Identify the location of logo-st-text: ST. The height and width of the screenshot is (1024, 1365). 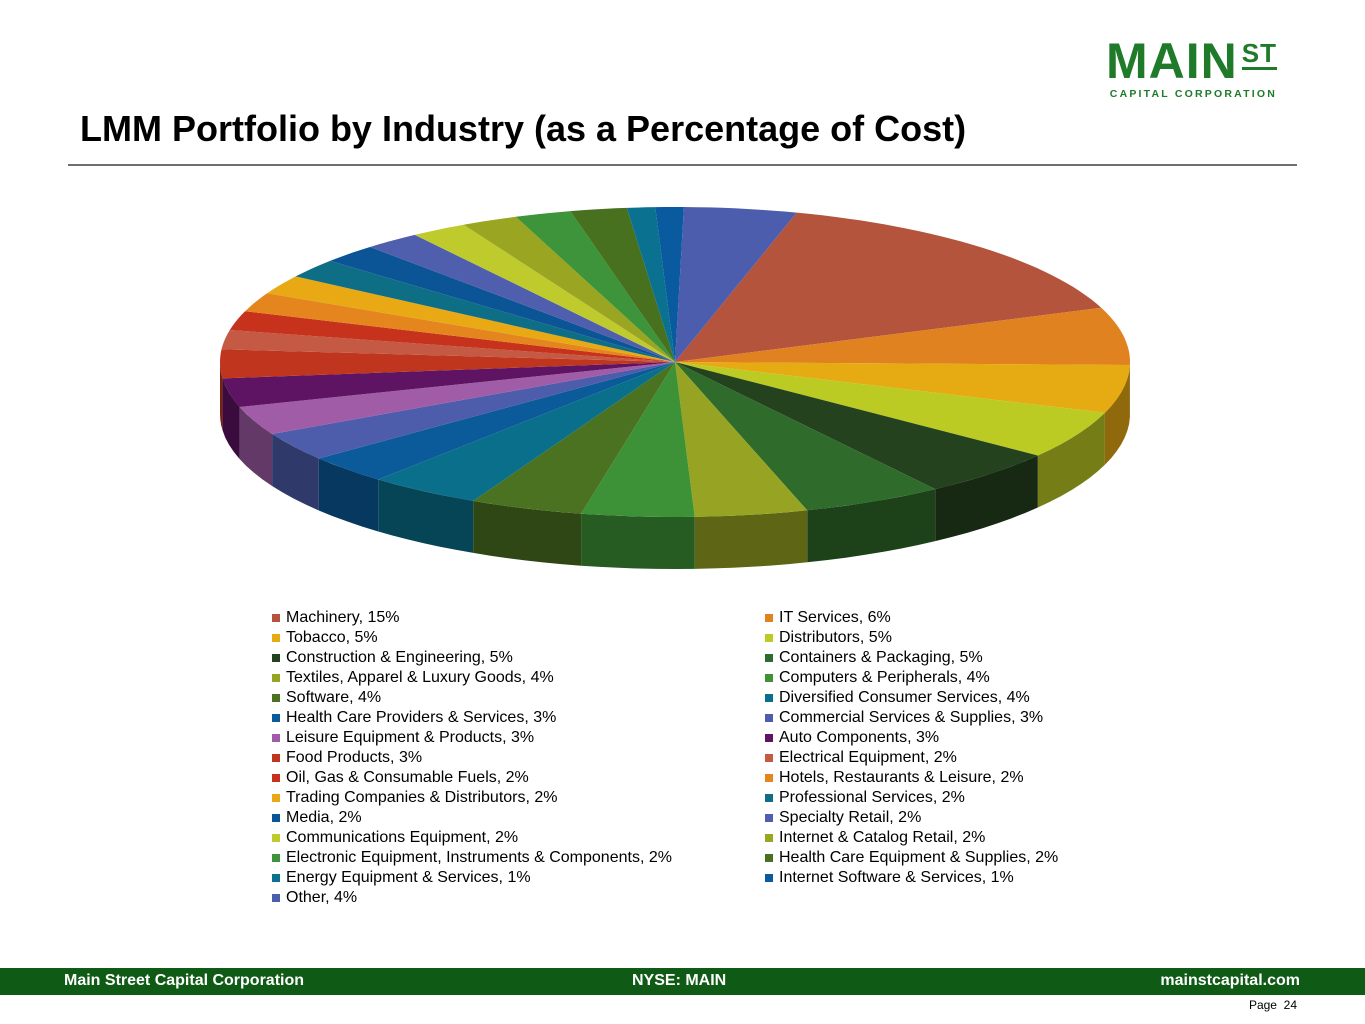
(1259, 54).